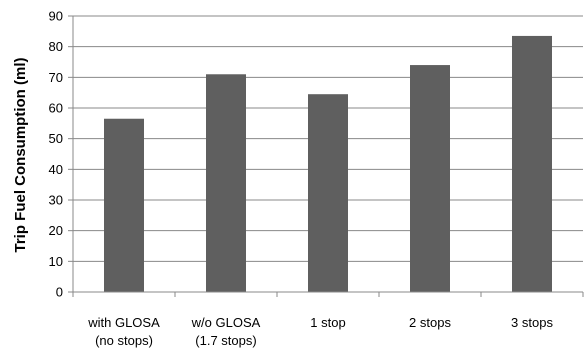 The width and height of the screenshot is (584, 349). What do you see at coordinates (56, 77) in the screenshot?
I see `y-tick-label: 70` at bounding box center [56, 77].